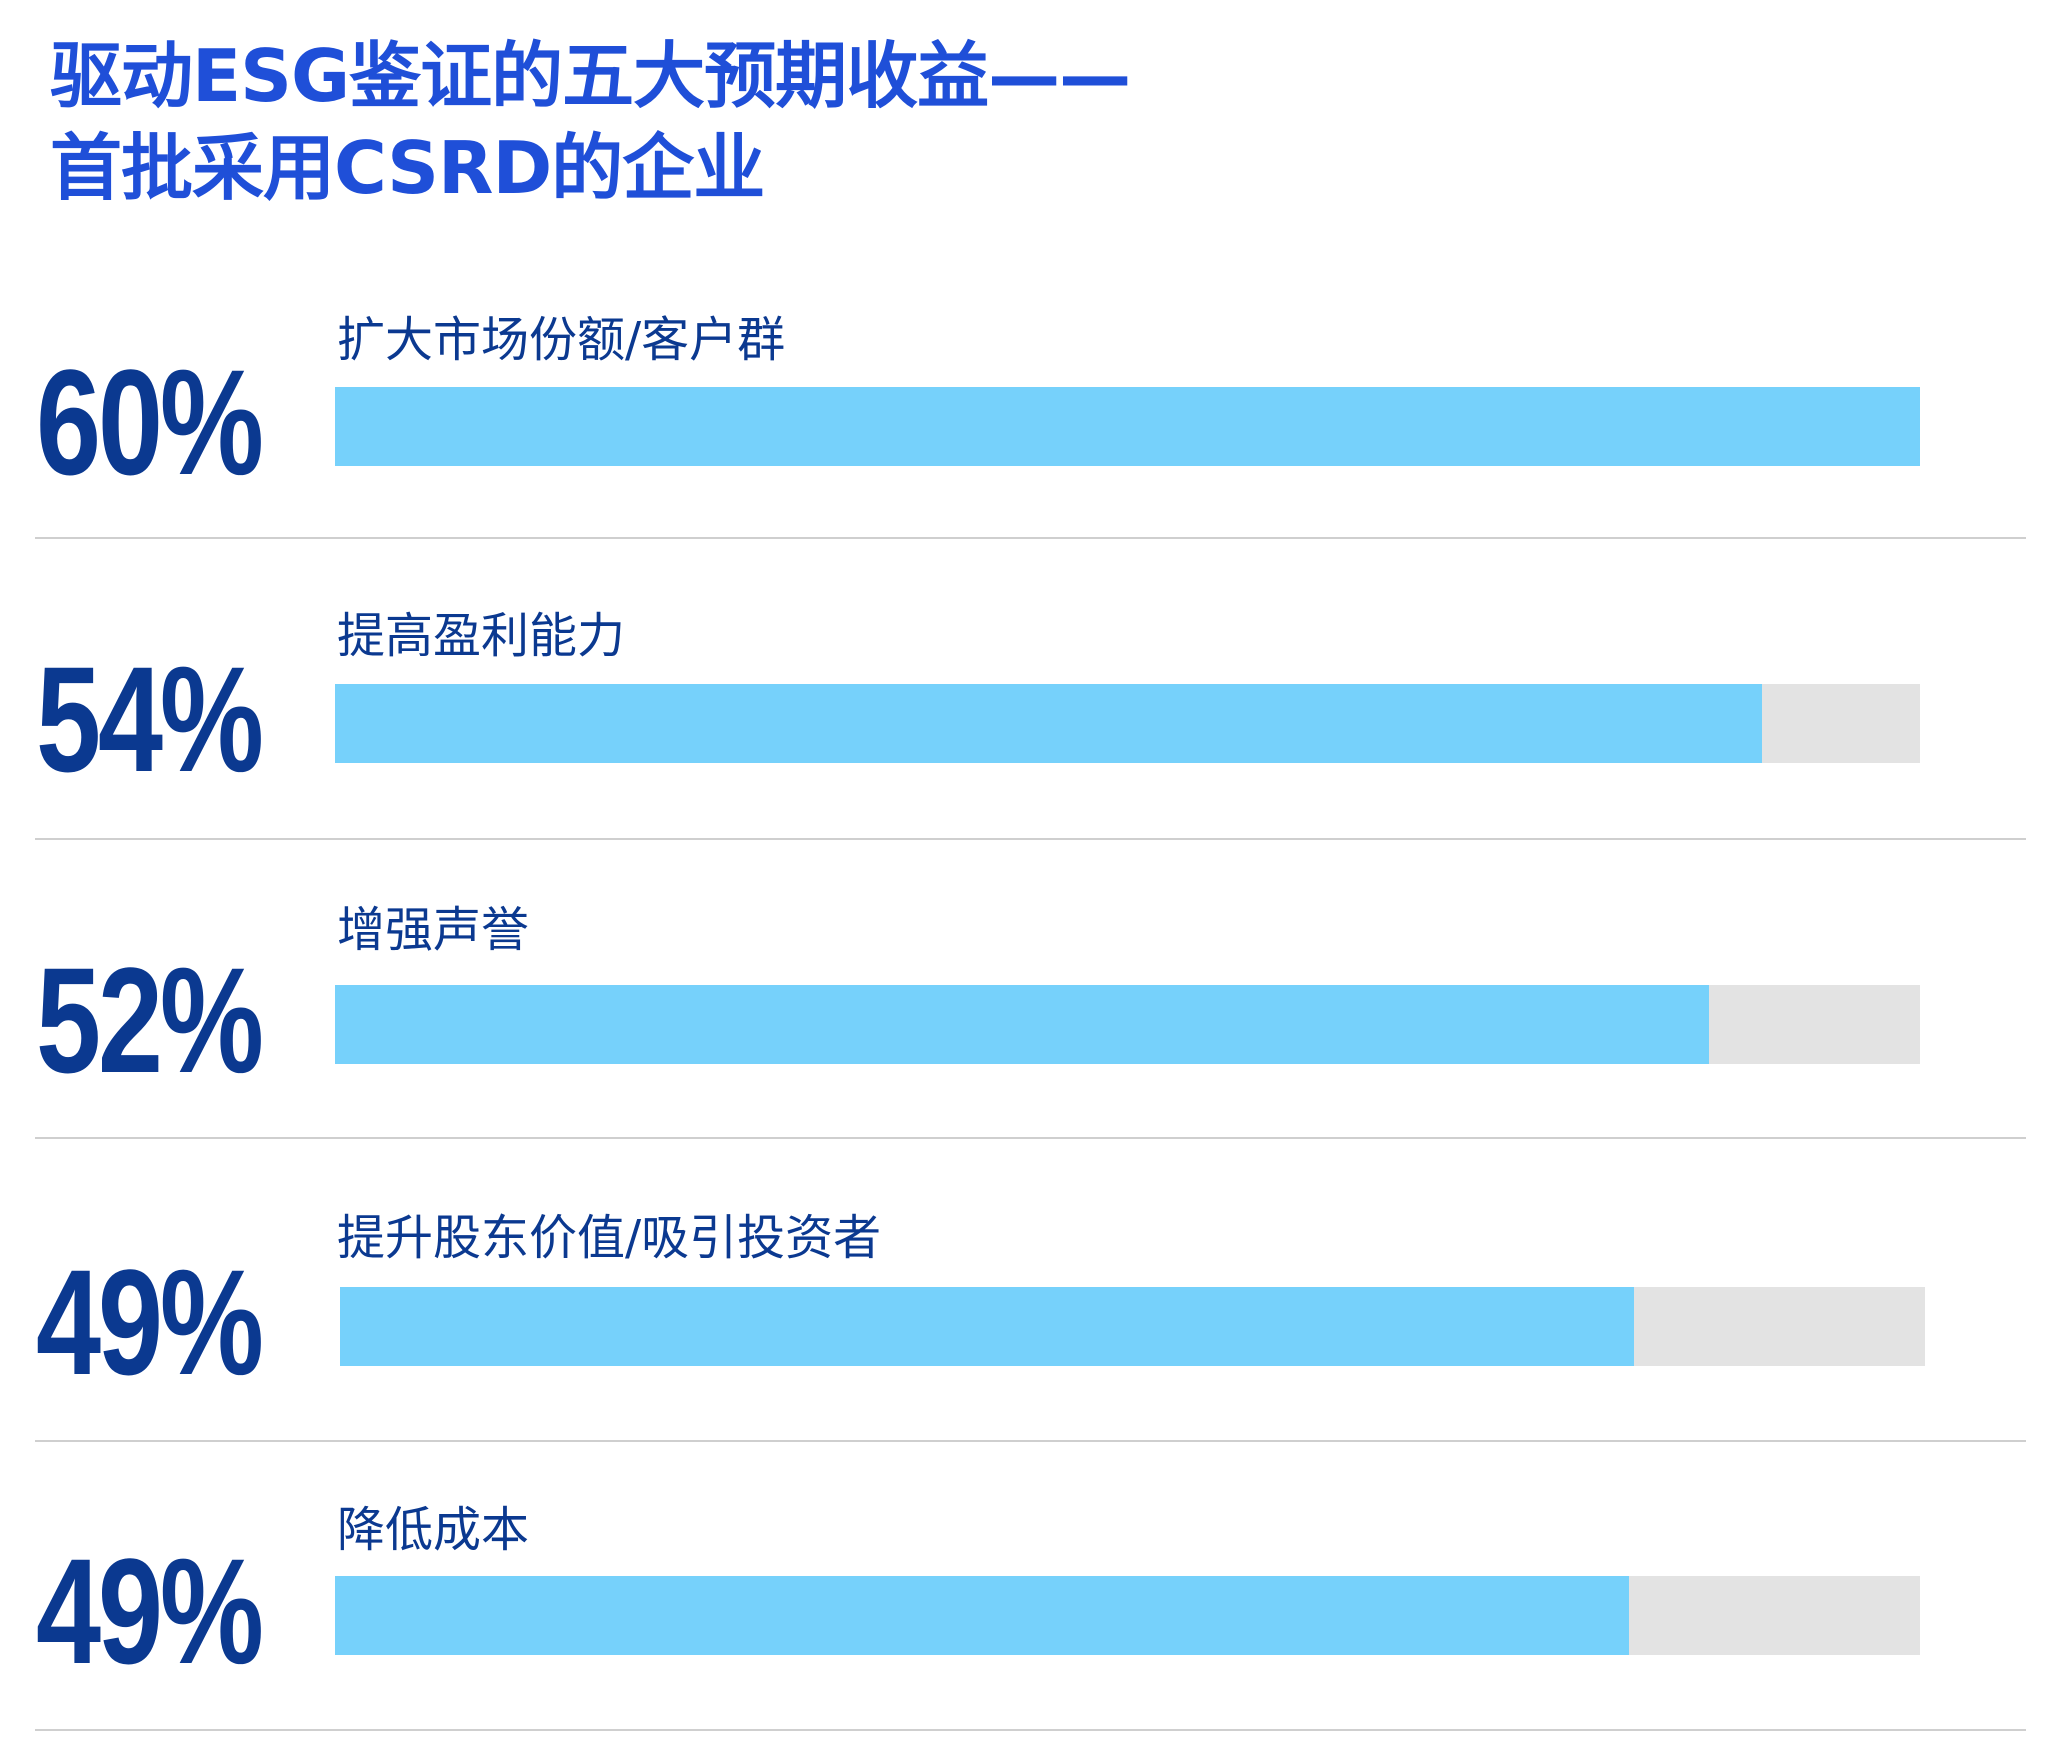  I want to click on category-label: 增强声誉, so click(433, 930).